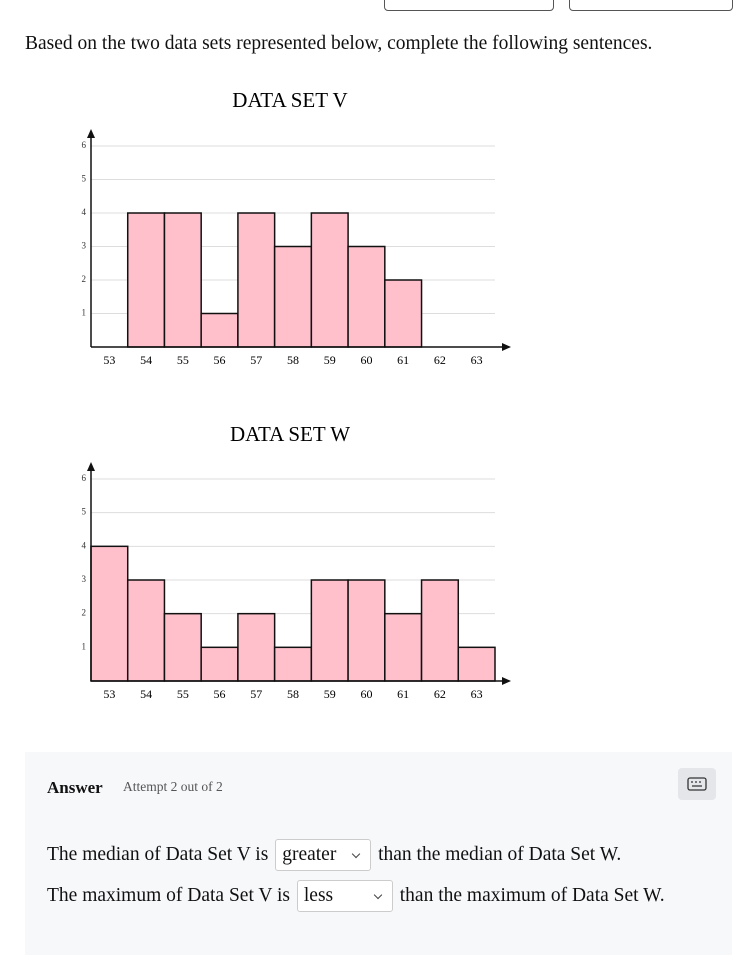  I want to click on sentence-text: than the maximum of Data Set W., so click(532, 895).